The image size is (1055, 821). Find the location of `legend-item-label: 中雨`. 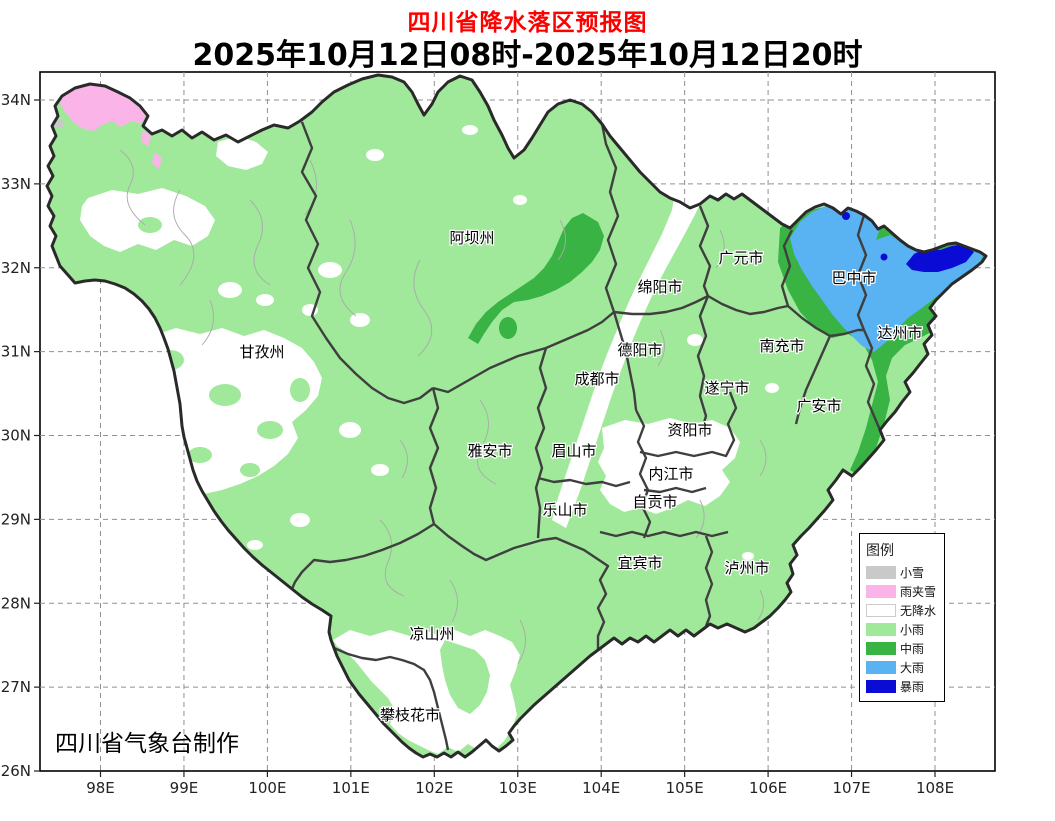

legend-item-label: 中雨 is located at coordinates (912, 649).